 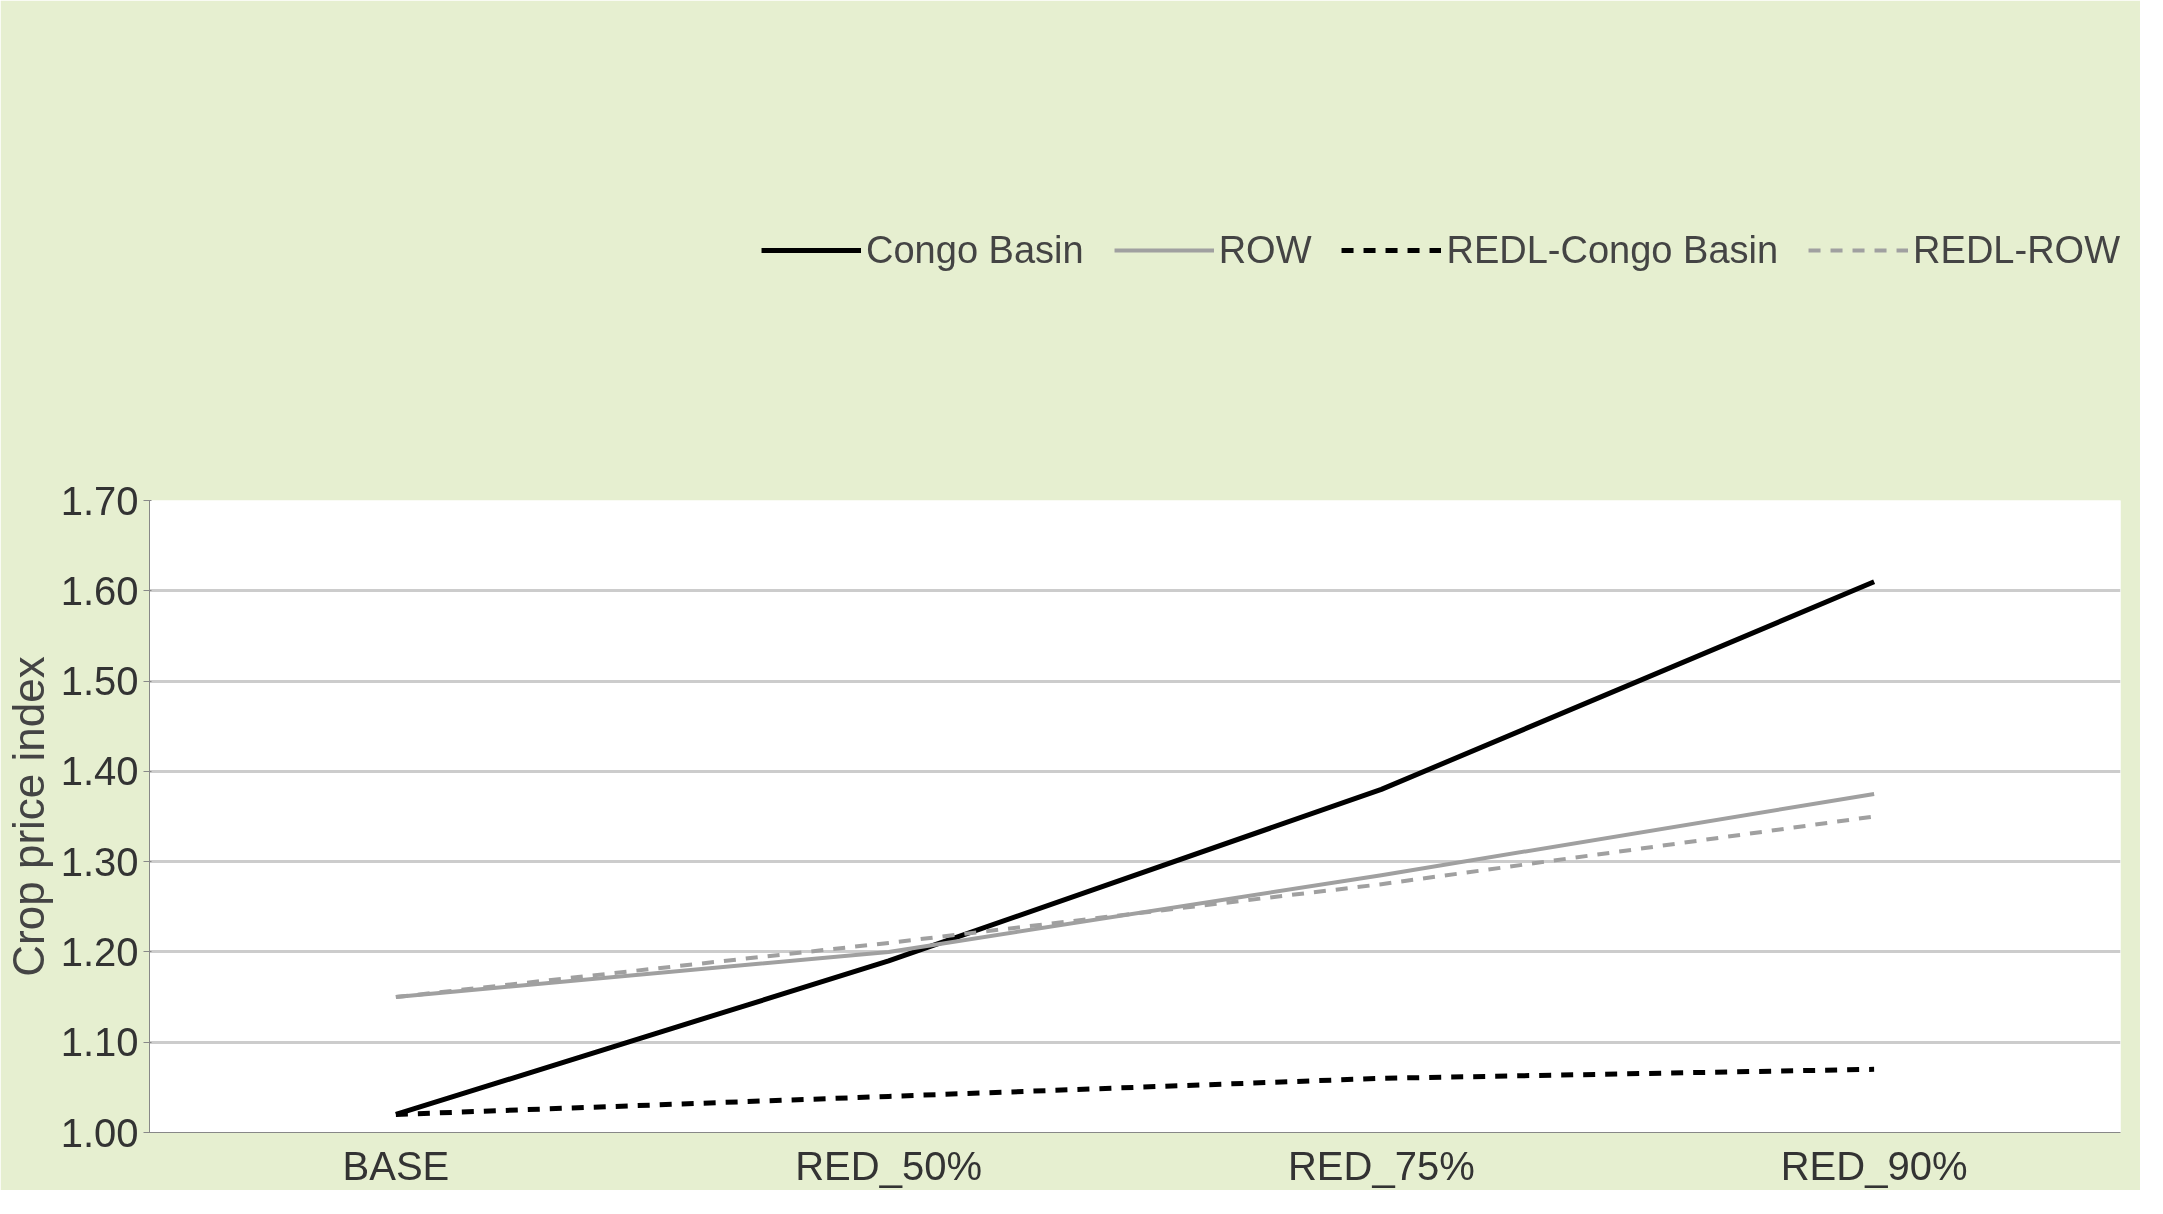 I want to click on x-tick-label: RED_75%, so click(x=1381, y=1165).